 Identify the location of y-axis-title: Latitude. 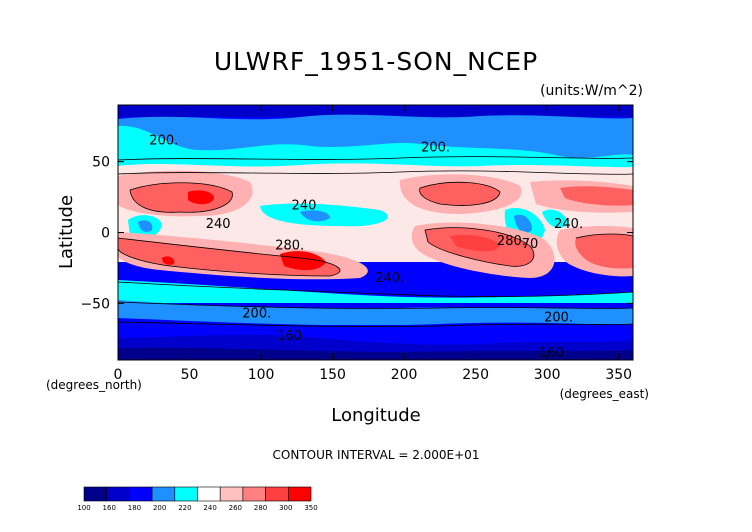
(66, 232).